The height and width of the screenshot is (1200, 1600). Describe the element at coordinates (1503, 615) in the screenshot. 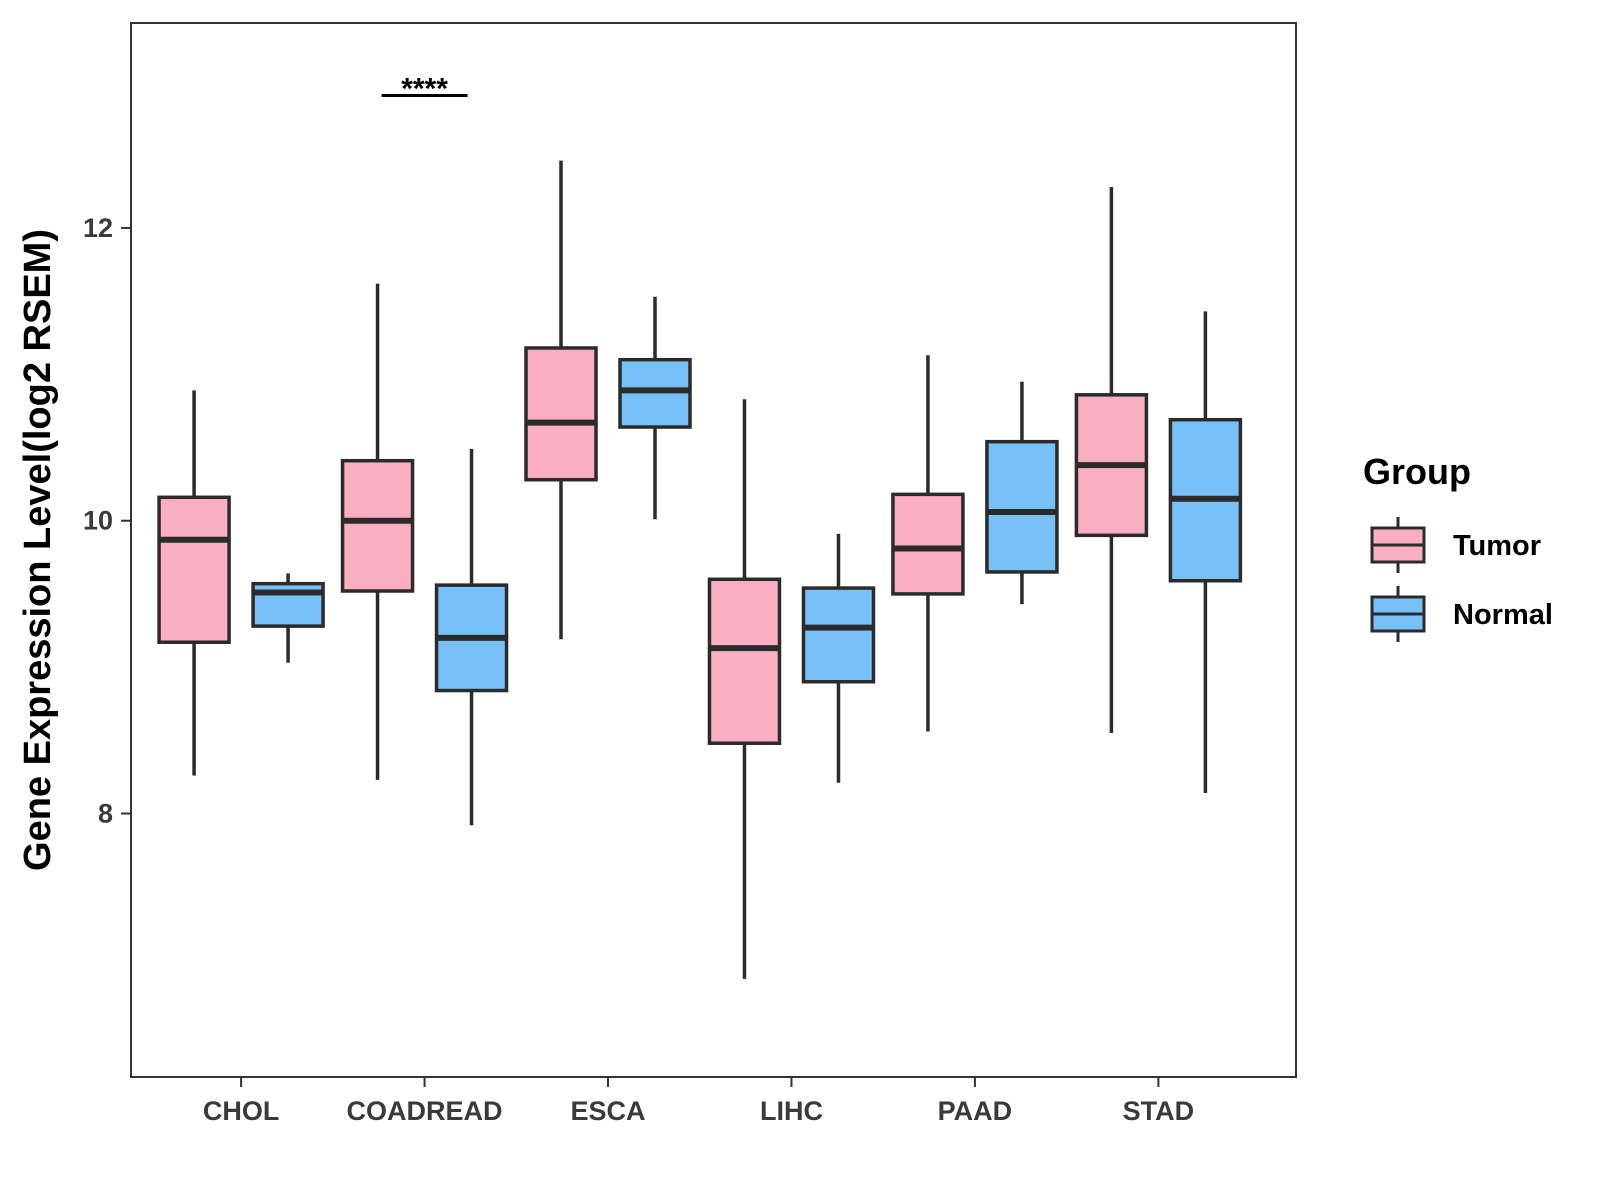

I see `legend-label: Normal` at that location.